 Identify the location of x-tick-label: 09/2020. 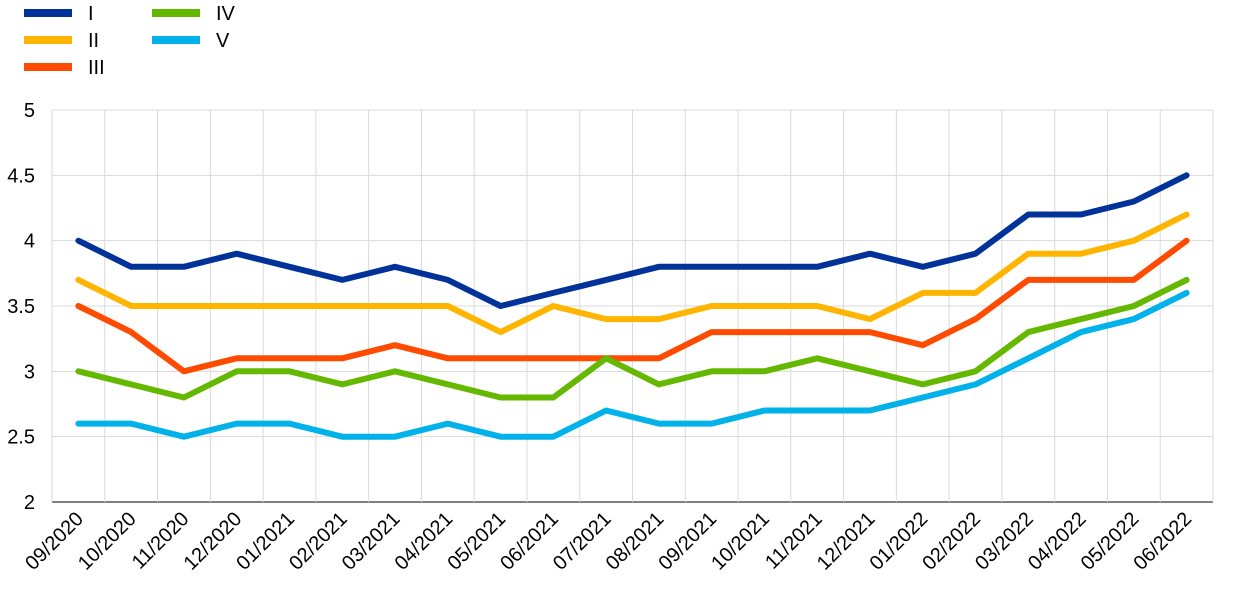
(54, 541).